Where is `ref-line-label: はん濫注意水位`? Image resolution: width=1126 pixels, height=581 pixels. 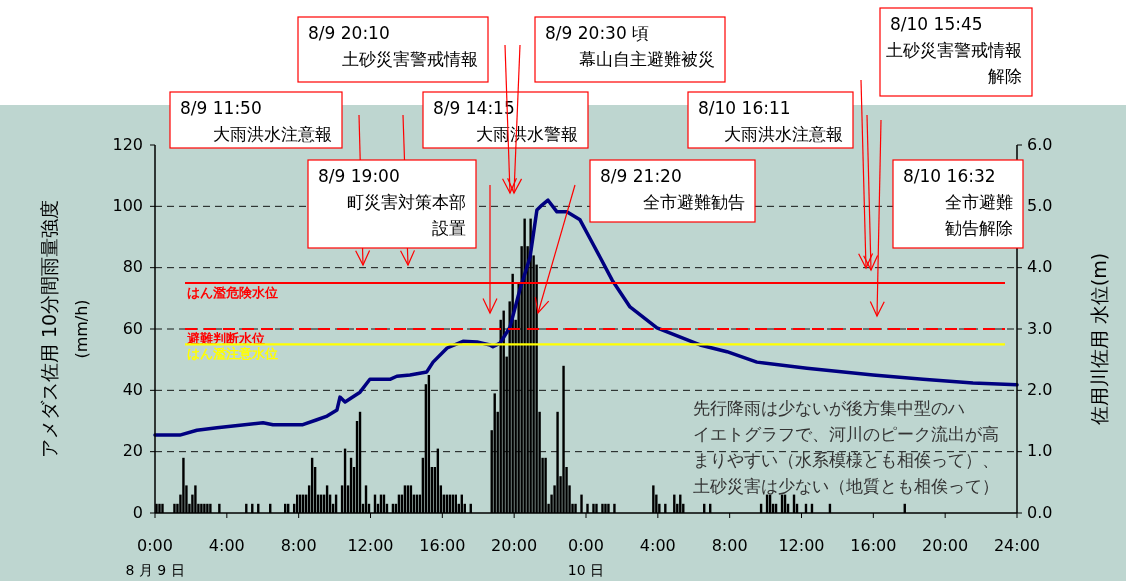 ref-line-label: はん濫注意水位 is located at coordinates (232, 354).